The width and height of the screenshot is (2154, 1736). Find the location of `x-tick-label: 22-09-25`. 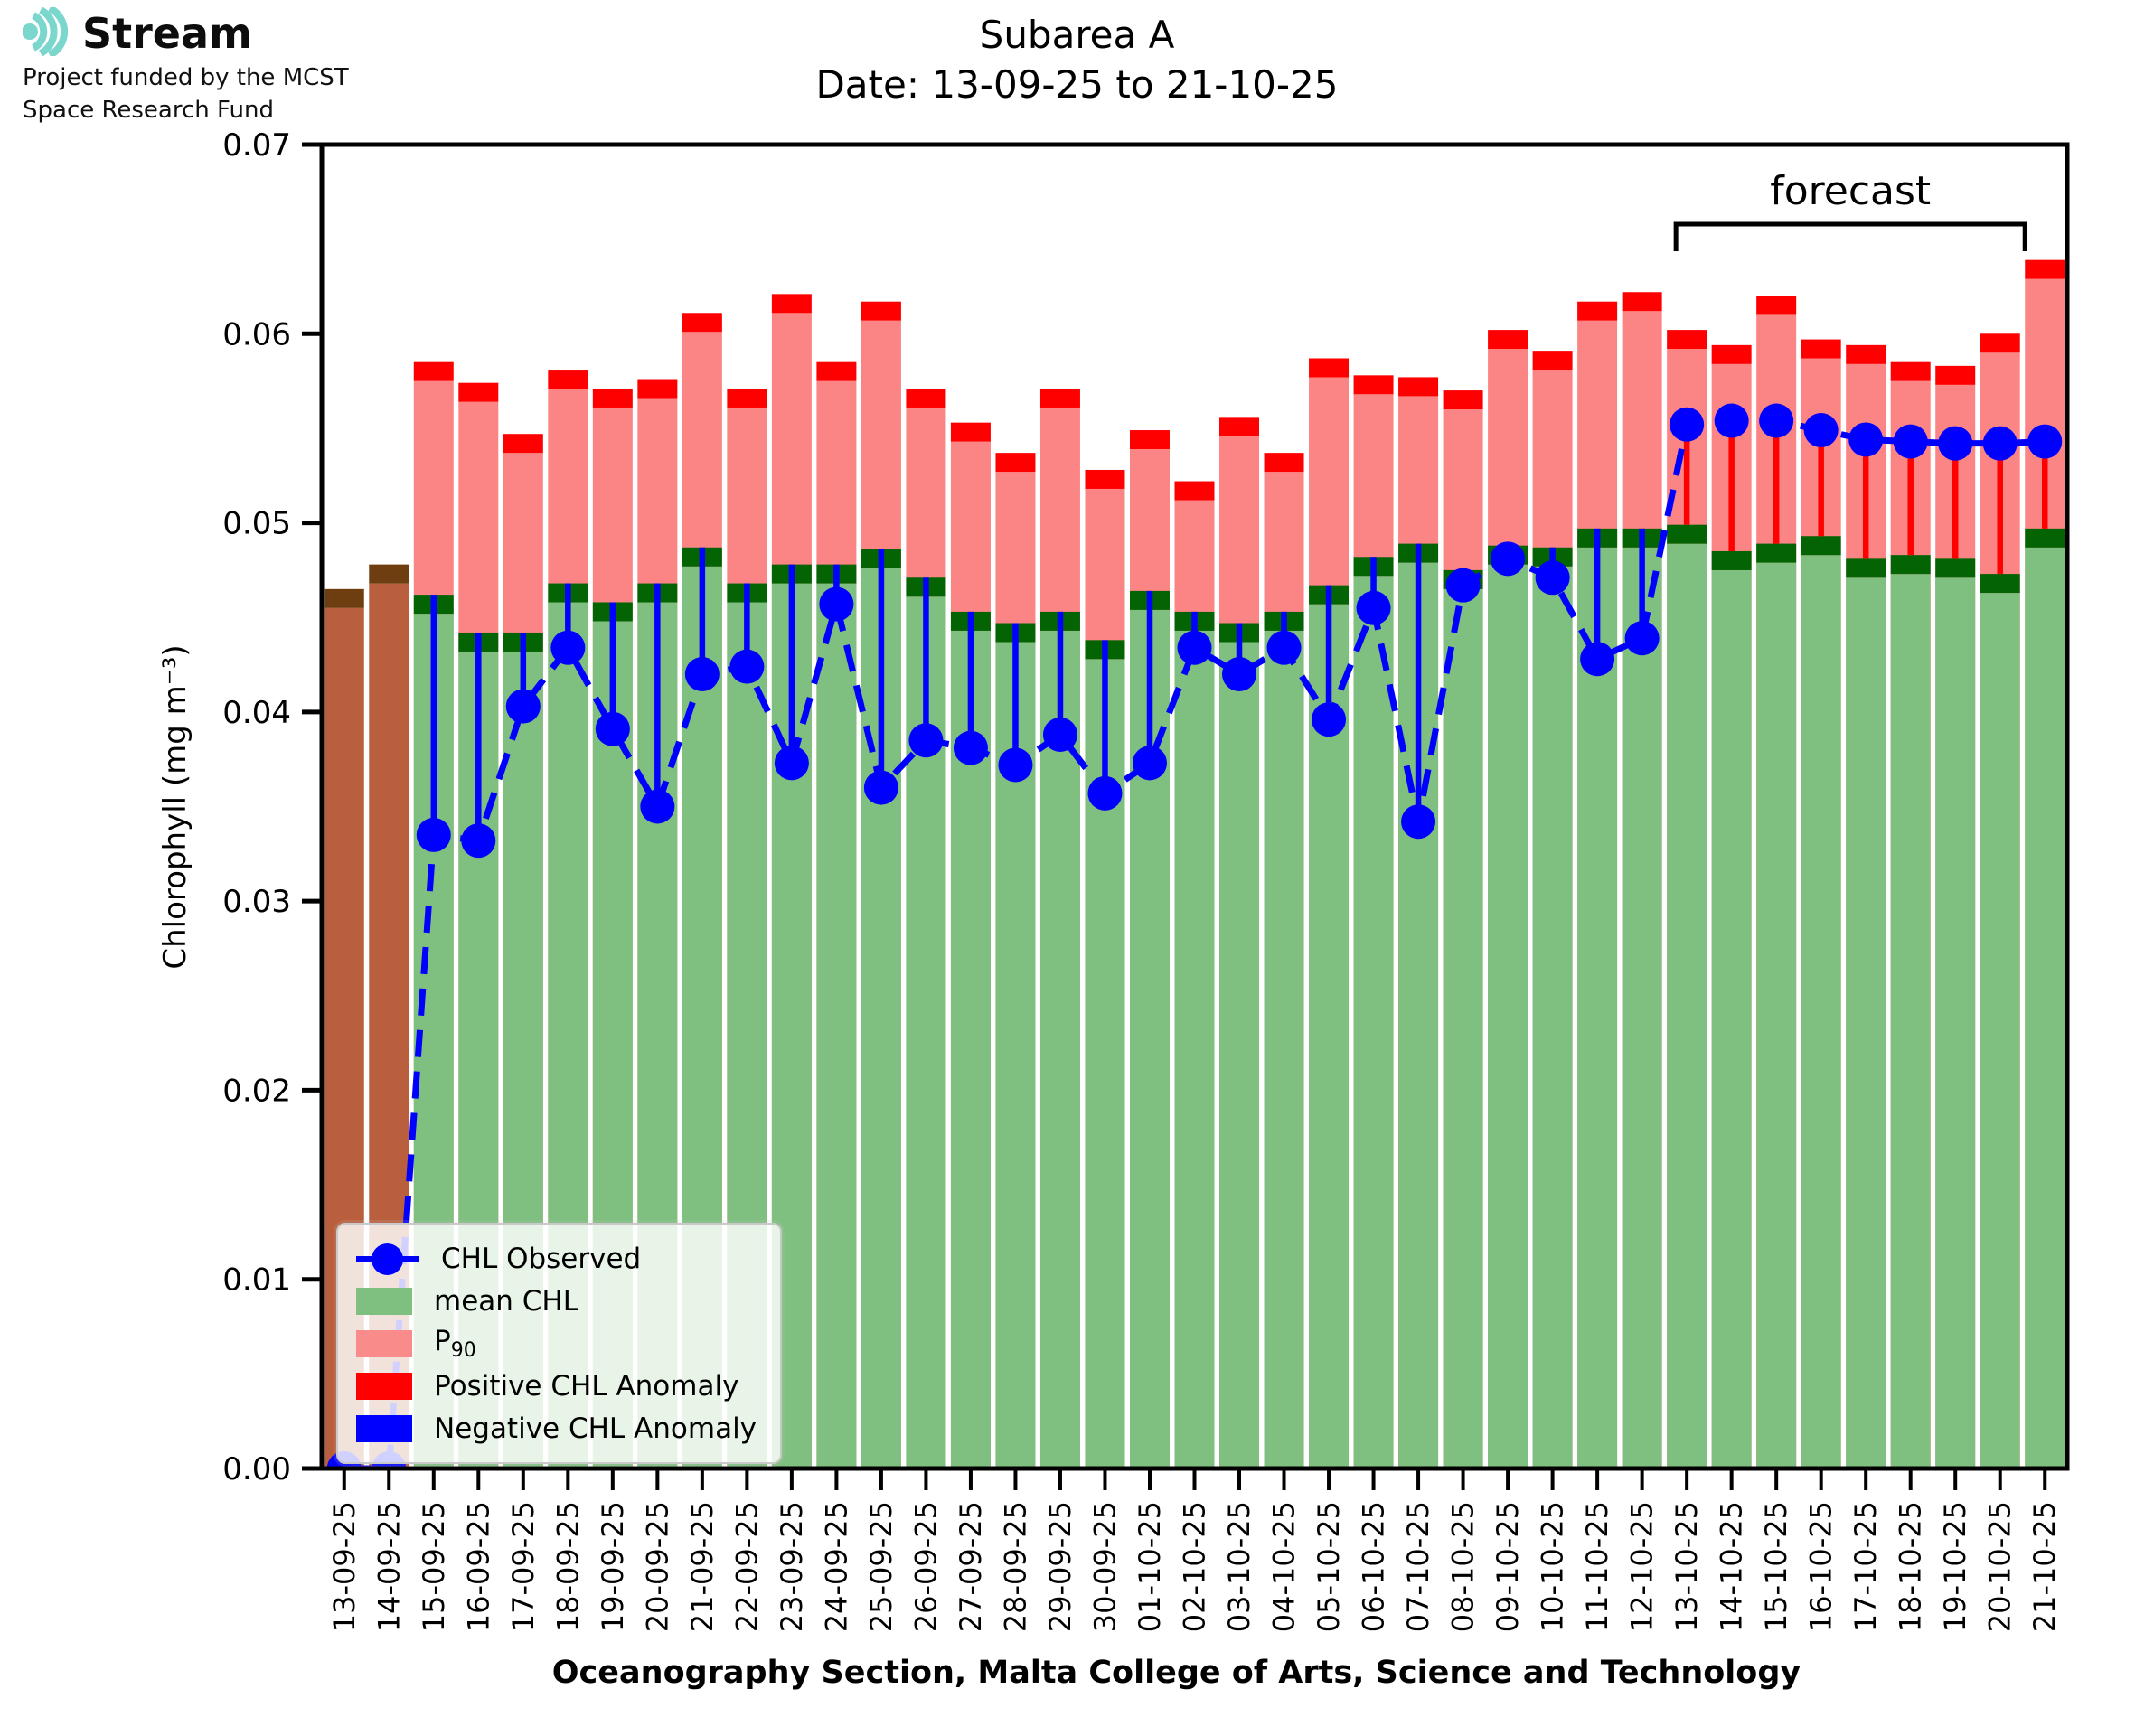

x-tick-label: 22-09-25 is located at coordinates (746, 1566).